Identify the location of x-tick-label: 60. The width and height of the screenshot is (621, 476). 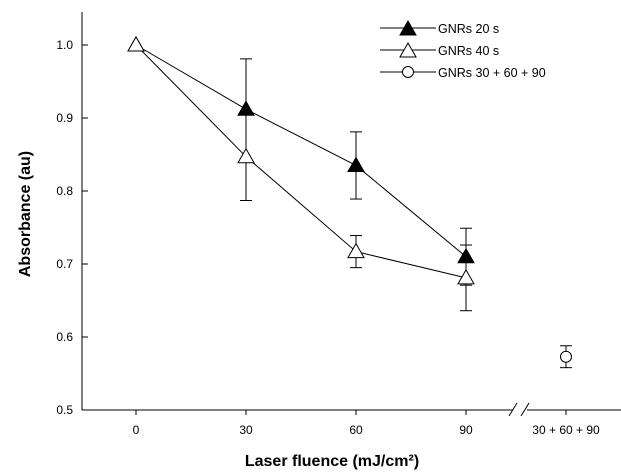
(356, 430).